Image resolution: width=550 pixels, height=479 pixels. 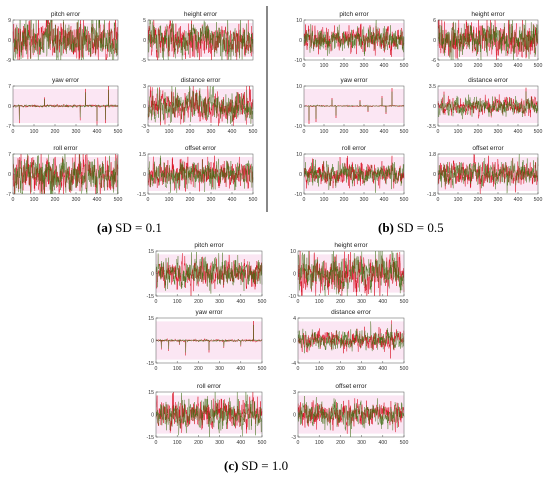 I want to click on x-tick-label-c-yaw-error-1: 100, so click(x=177, y=369).